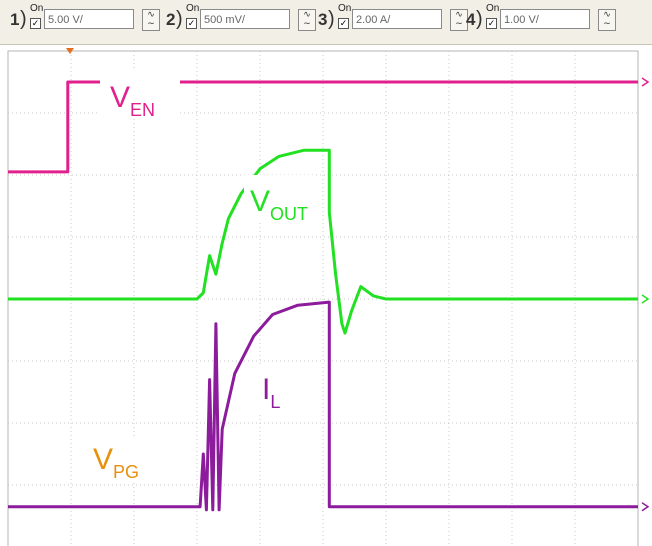 This screenshot has height=546, width=652. I want to click on channel-3-number: 3, so click(323, 19).